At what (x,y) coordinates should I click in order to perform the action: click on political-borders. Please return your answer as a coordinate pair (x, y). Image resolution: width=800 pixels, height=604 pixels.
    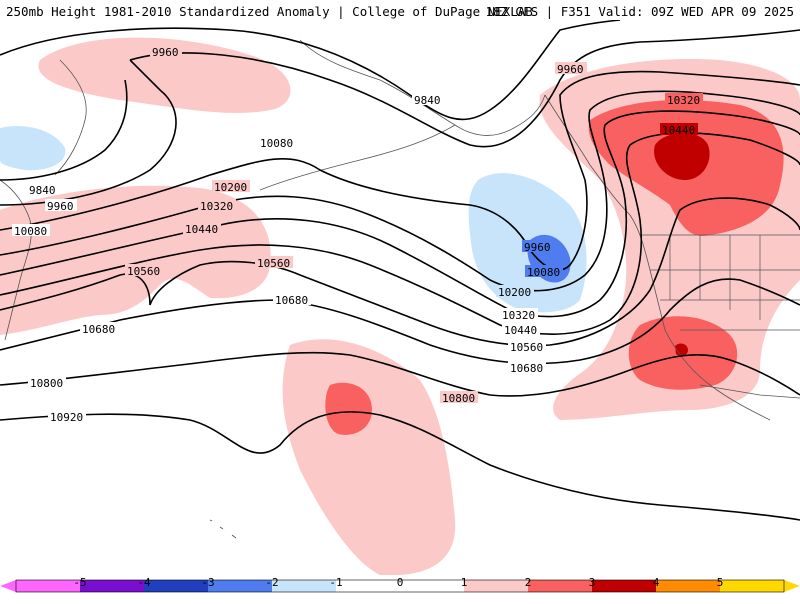
    Looking at the image, I should click on (720, 316).